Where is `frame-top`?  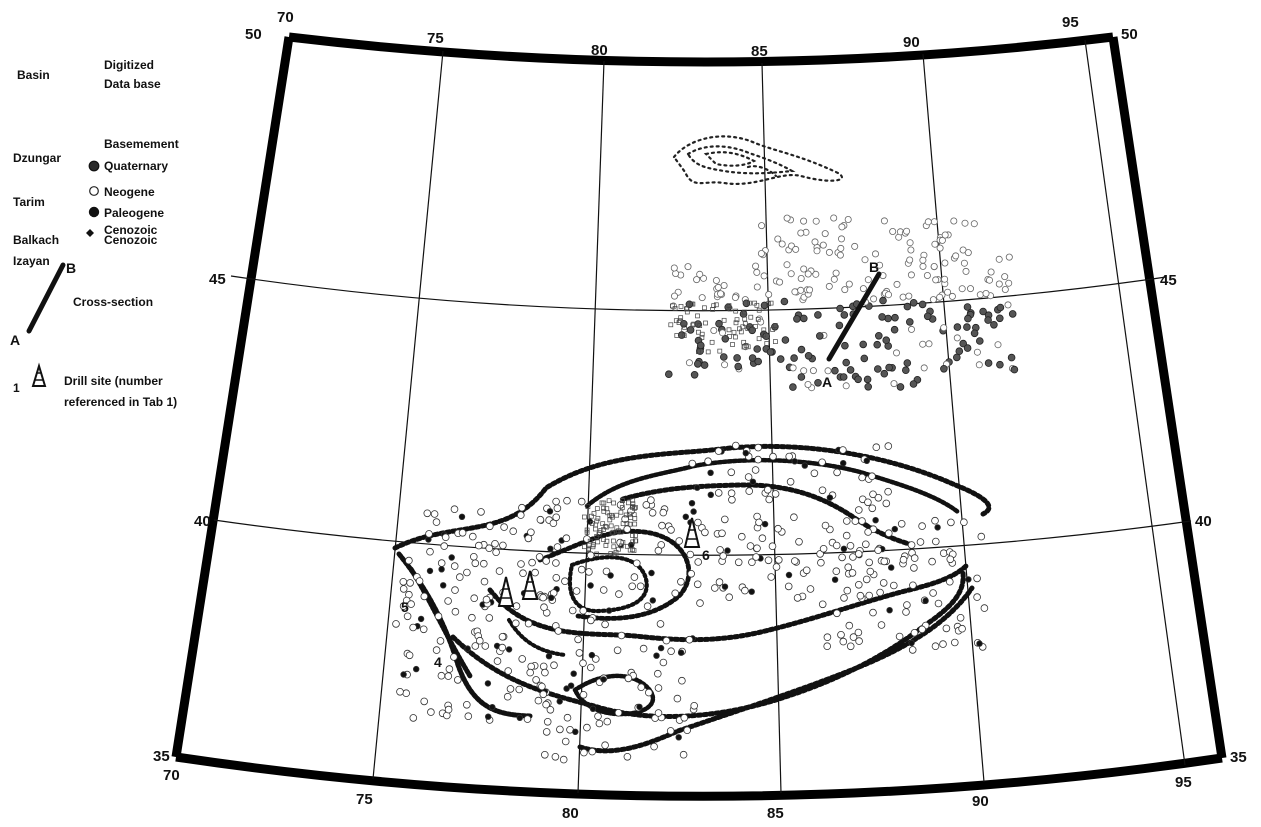 frame-top is located at coordinates (701, 49).